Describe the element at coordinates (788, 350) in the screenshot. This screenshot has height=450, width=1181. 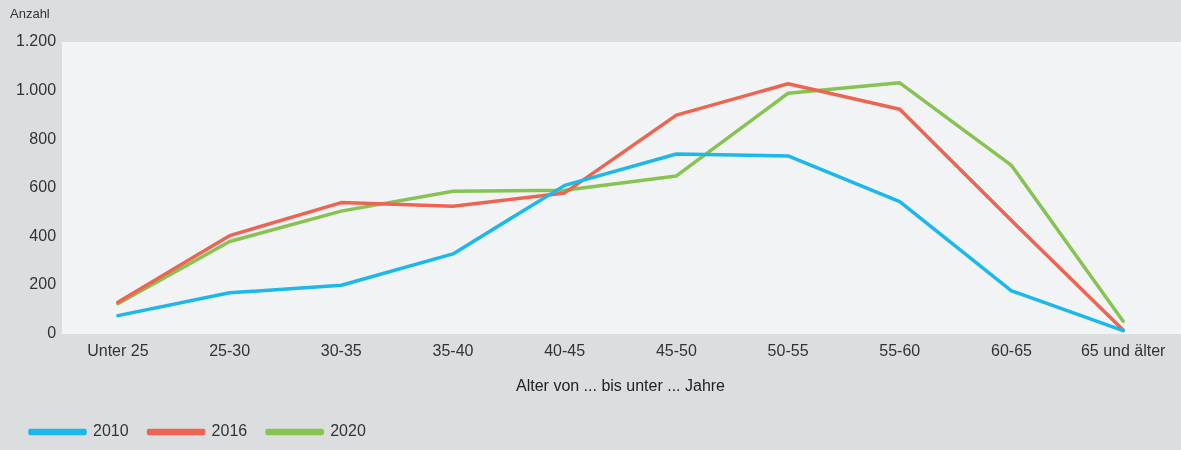
I see `x-tick-label: 50-55` at that location.